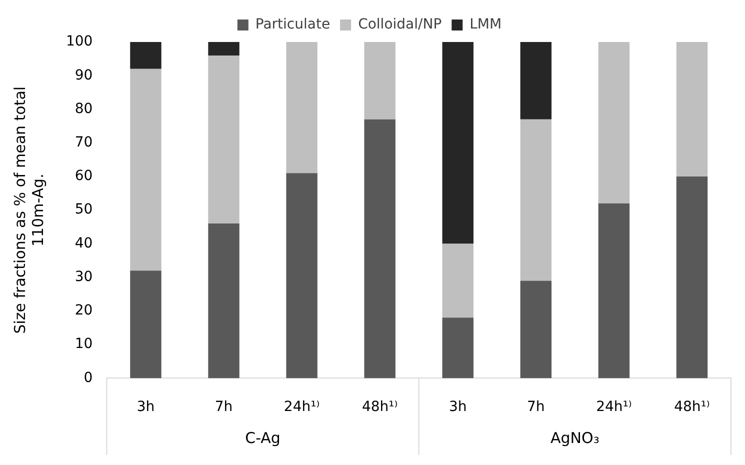 This screenshot has height=465, width=745. What do you see at coordinates (28, 210) in the screenshot?
I see `y-axis-title: Size fractions as % of mean total 110m-Ag.` at bounding box center [28, 210].